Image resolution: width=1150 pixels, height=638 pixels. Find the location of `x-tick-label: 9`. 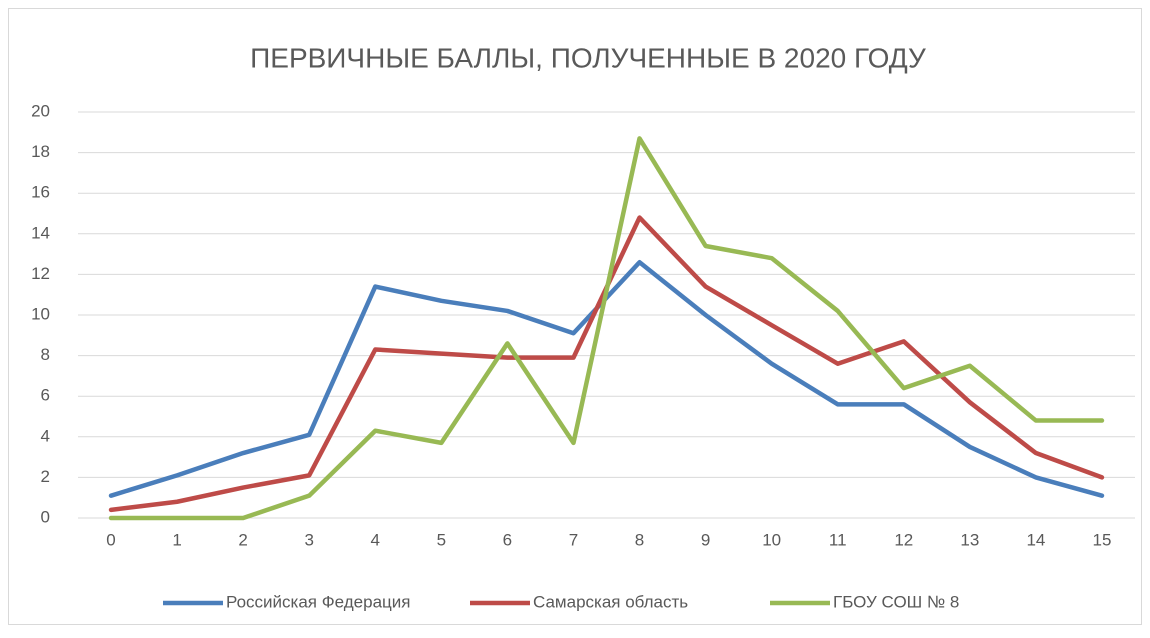

x-tick-label: 9 is located at coordinates (705, 539).